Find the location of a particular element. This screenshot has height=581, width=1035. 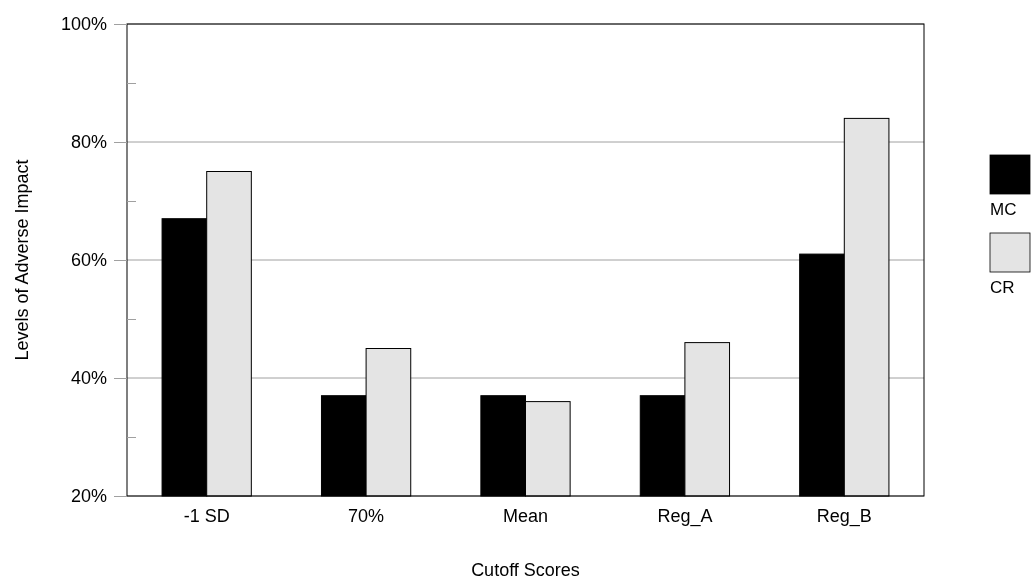

x-tick-label: Reg_A is located at coordinates (685, 517).